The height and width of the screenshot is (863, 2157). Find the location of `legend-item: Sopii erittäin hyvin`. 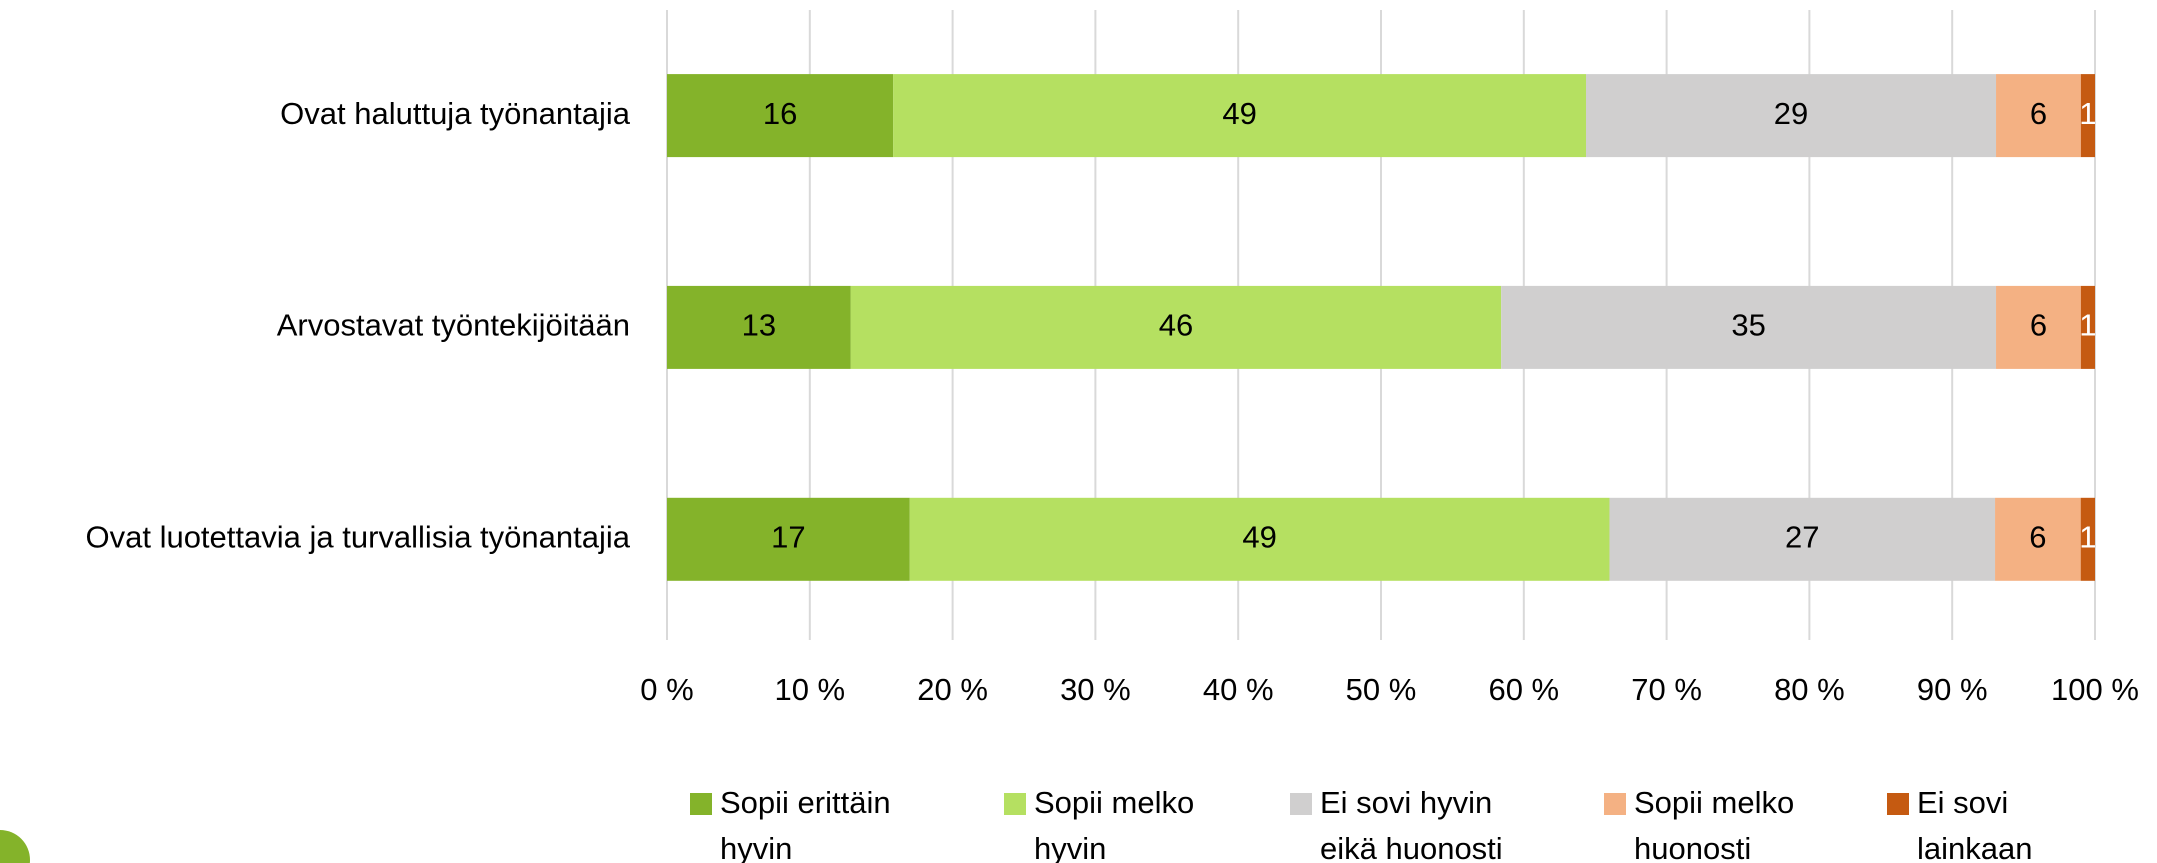

legend-item: Sopii erittäin hyvin is located at coordinates (810, 821).